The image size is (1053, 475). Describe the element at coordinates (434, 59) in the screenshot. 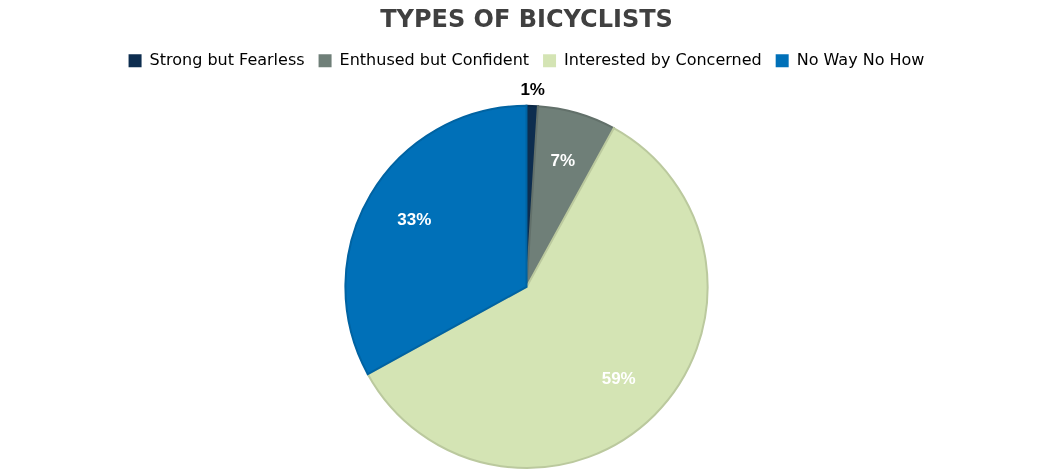

I see `legend-label: Enthused but Confident` at that location.